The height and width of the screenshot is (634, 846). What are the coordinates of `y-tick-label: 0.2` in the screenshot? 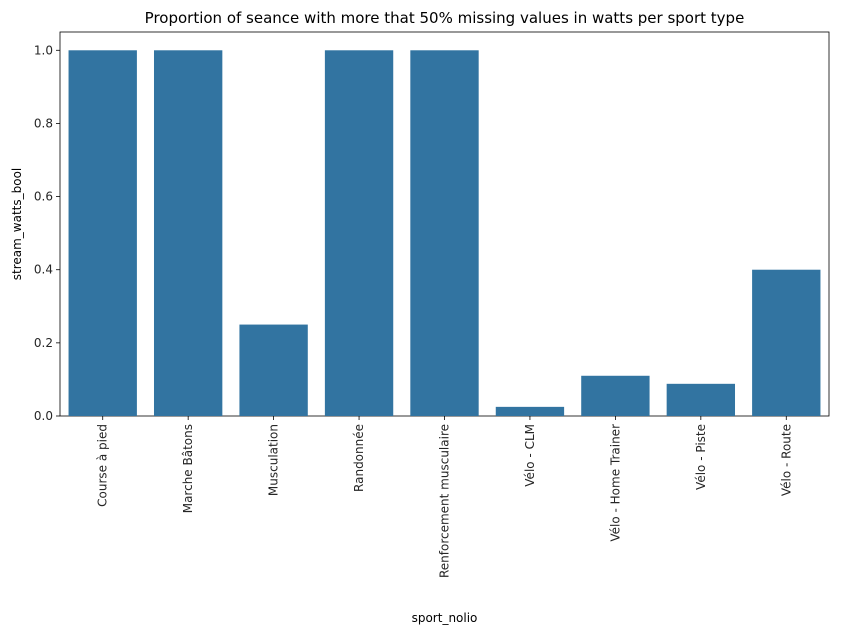 It's located at (43, 343).